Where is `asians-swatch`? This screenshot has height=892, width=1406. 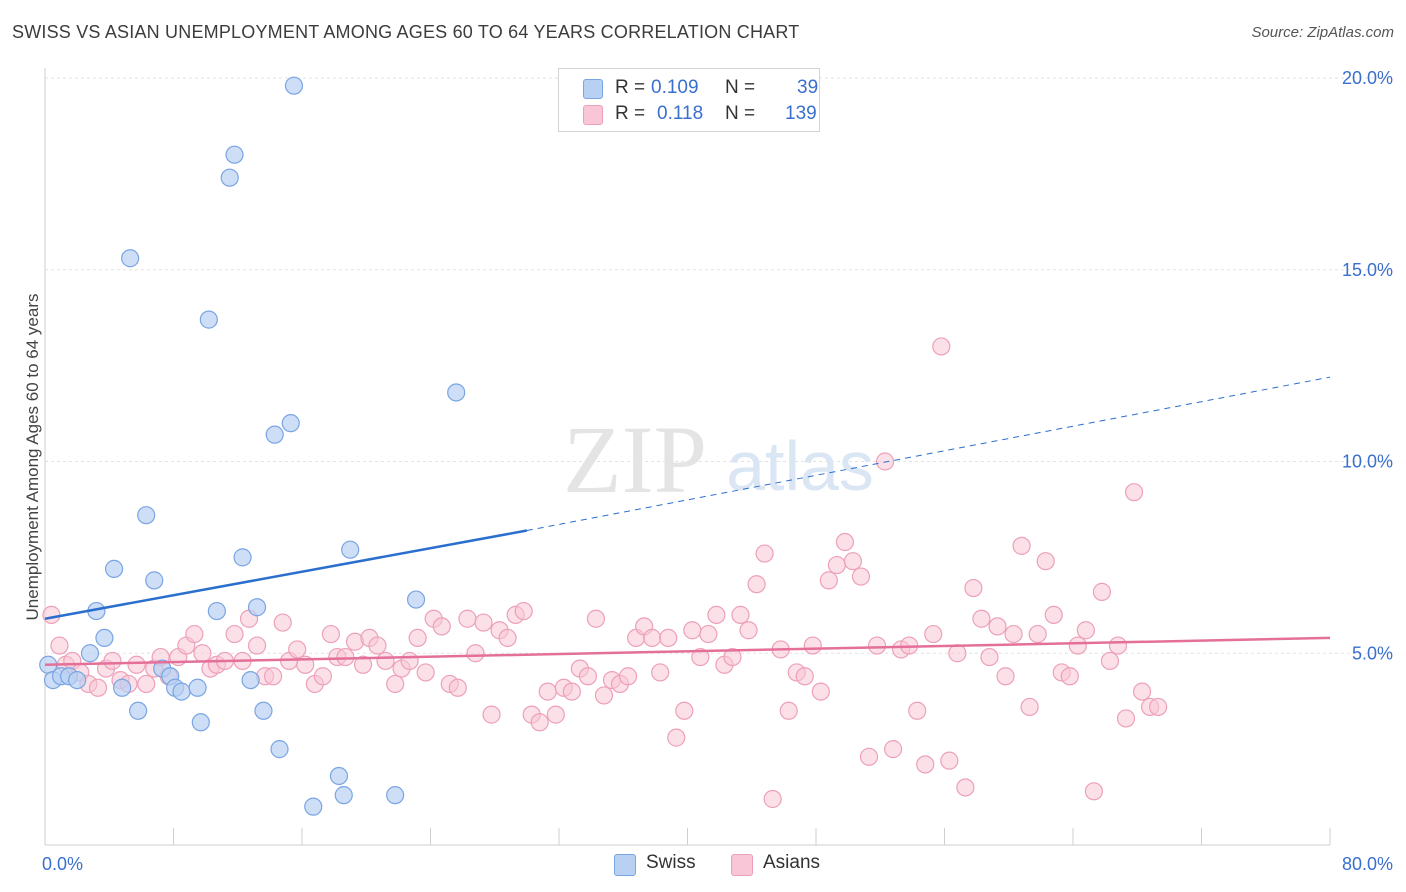 asians-swatch is located at coordinates (593, 115).